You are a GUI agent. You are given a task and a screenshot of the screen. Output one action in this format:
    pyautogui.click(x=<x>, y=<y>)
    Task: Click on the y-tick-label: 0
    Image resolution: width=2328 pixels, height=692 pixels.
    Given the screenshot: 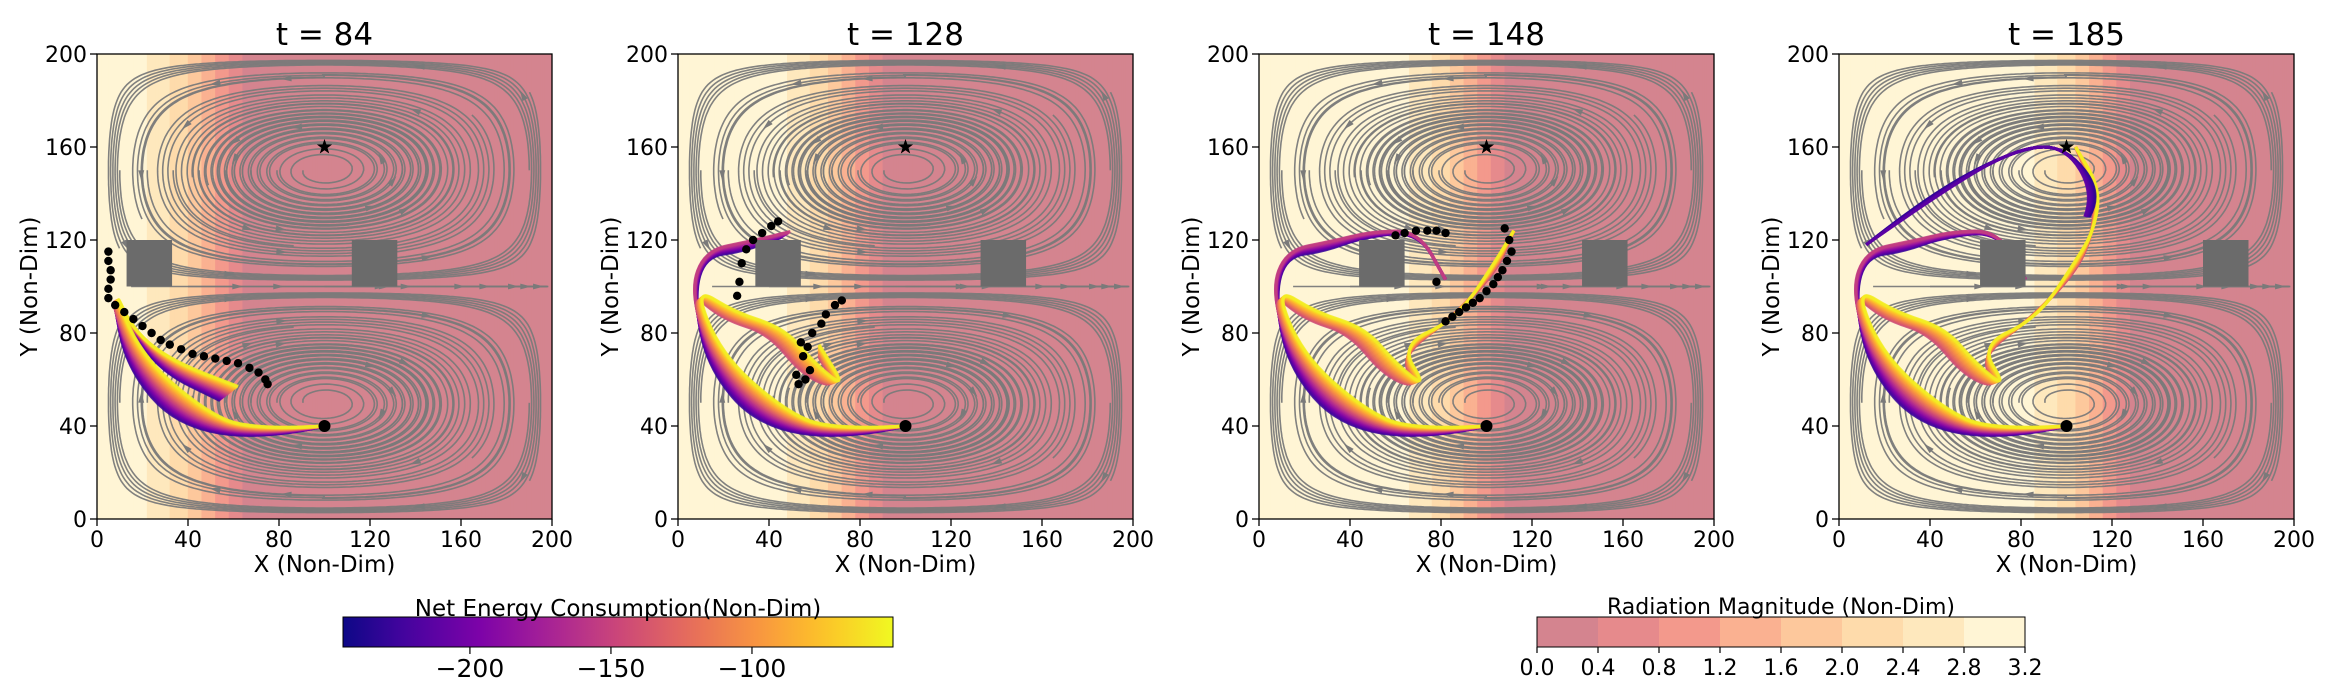 What is the action you would take?
    pyautogui.click(x=1242, y=520)
    